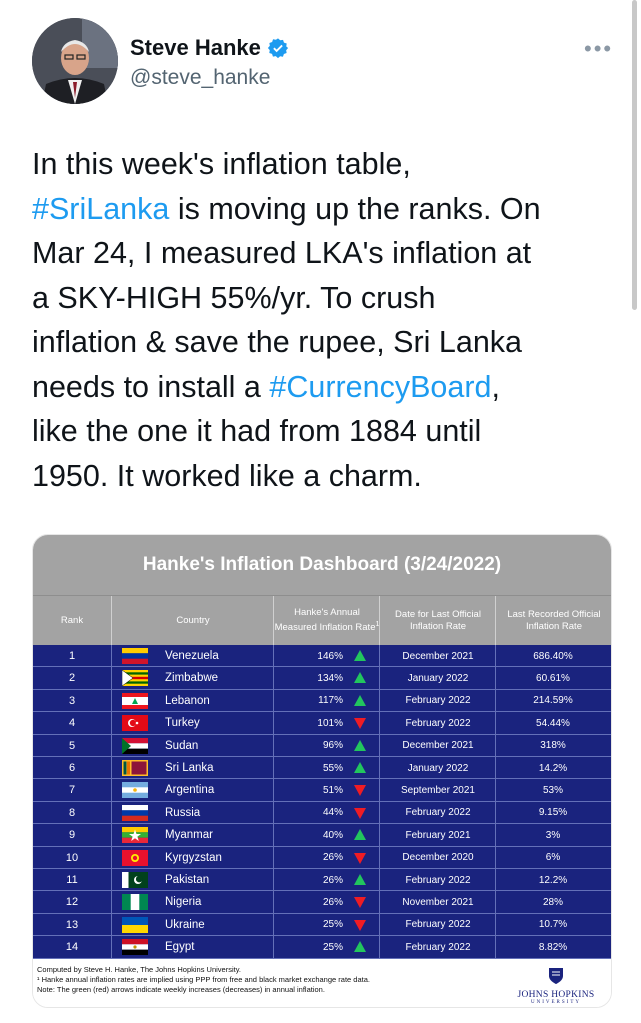 This screenshot has height=1023, width=641. I want to click on cell-rank: 13, so click(72, 924).